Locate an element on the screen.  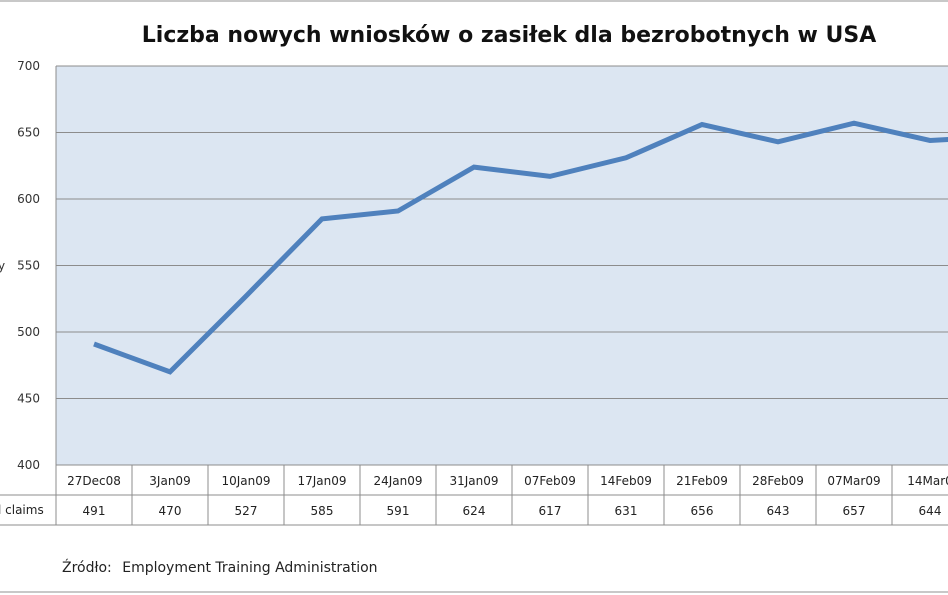
x-tick-label: 14Feb09 is located at coordinates (626, 481).